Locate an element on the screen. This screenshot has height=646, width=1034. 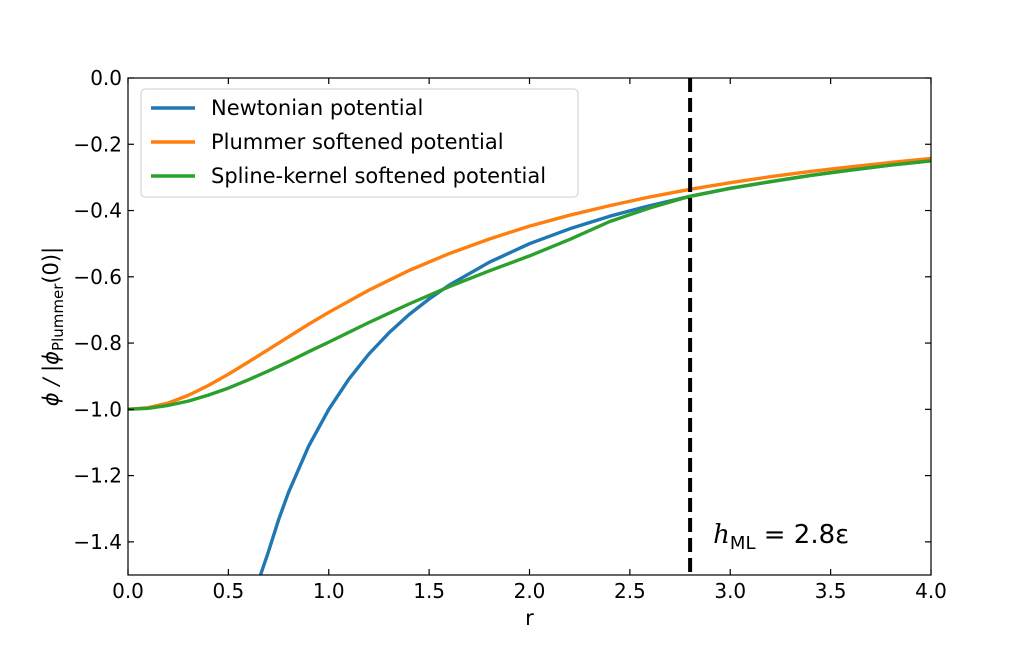
y-tick-label: −0.6 is located at coordinates (97, 277).